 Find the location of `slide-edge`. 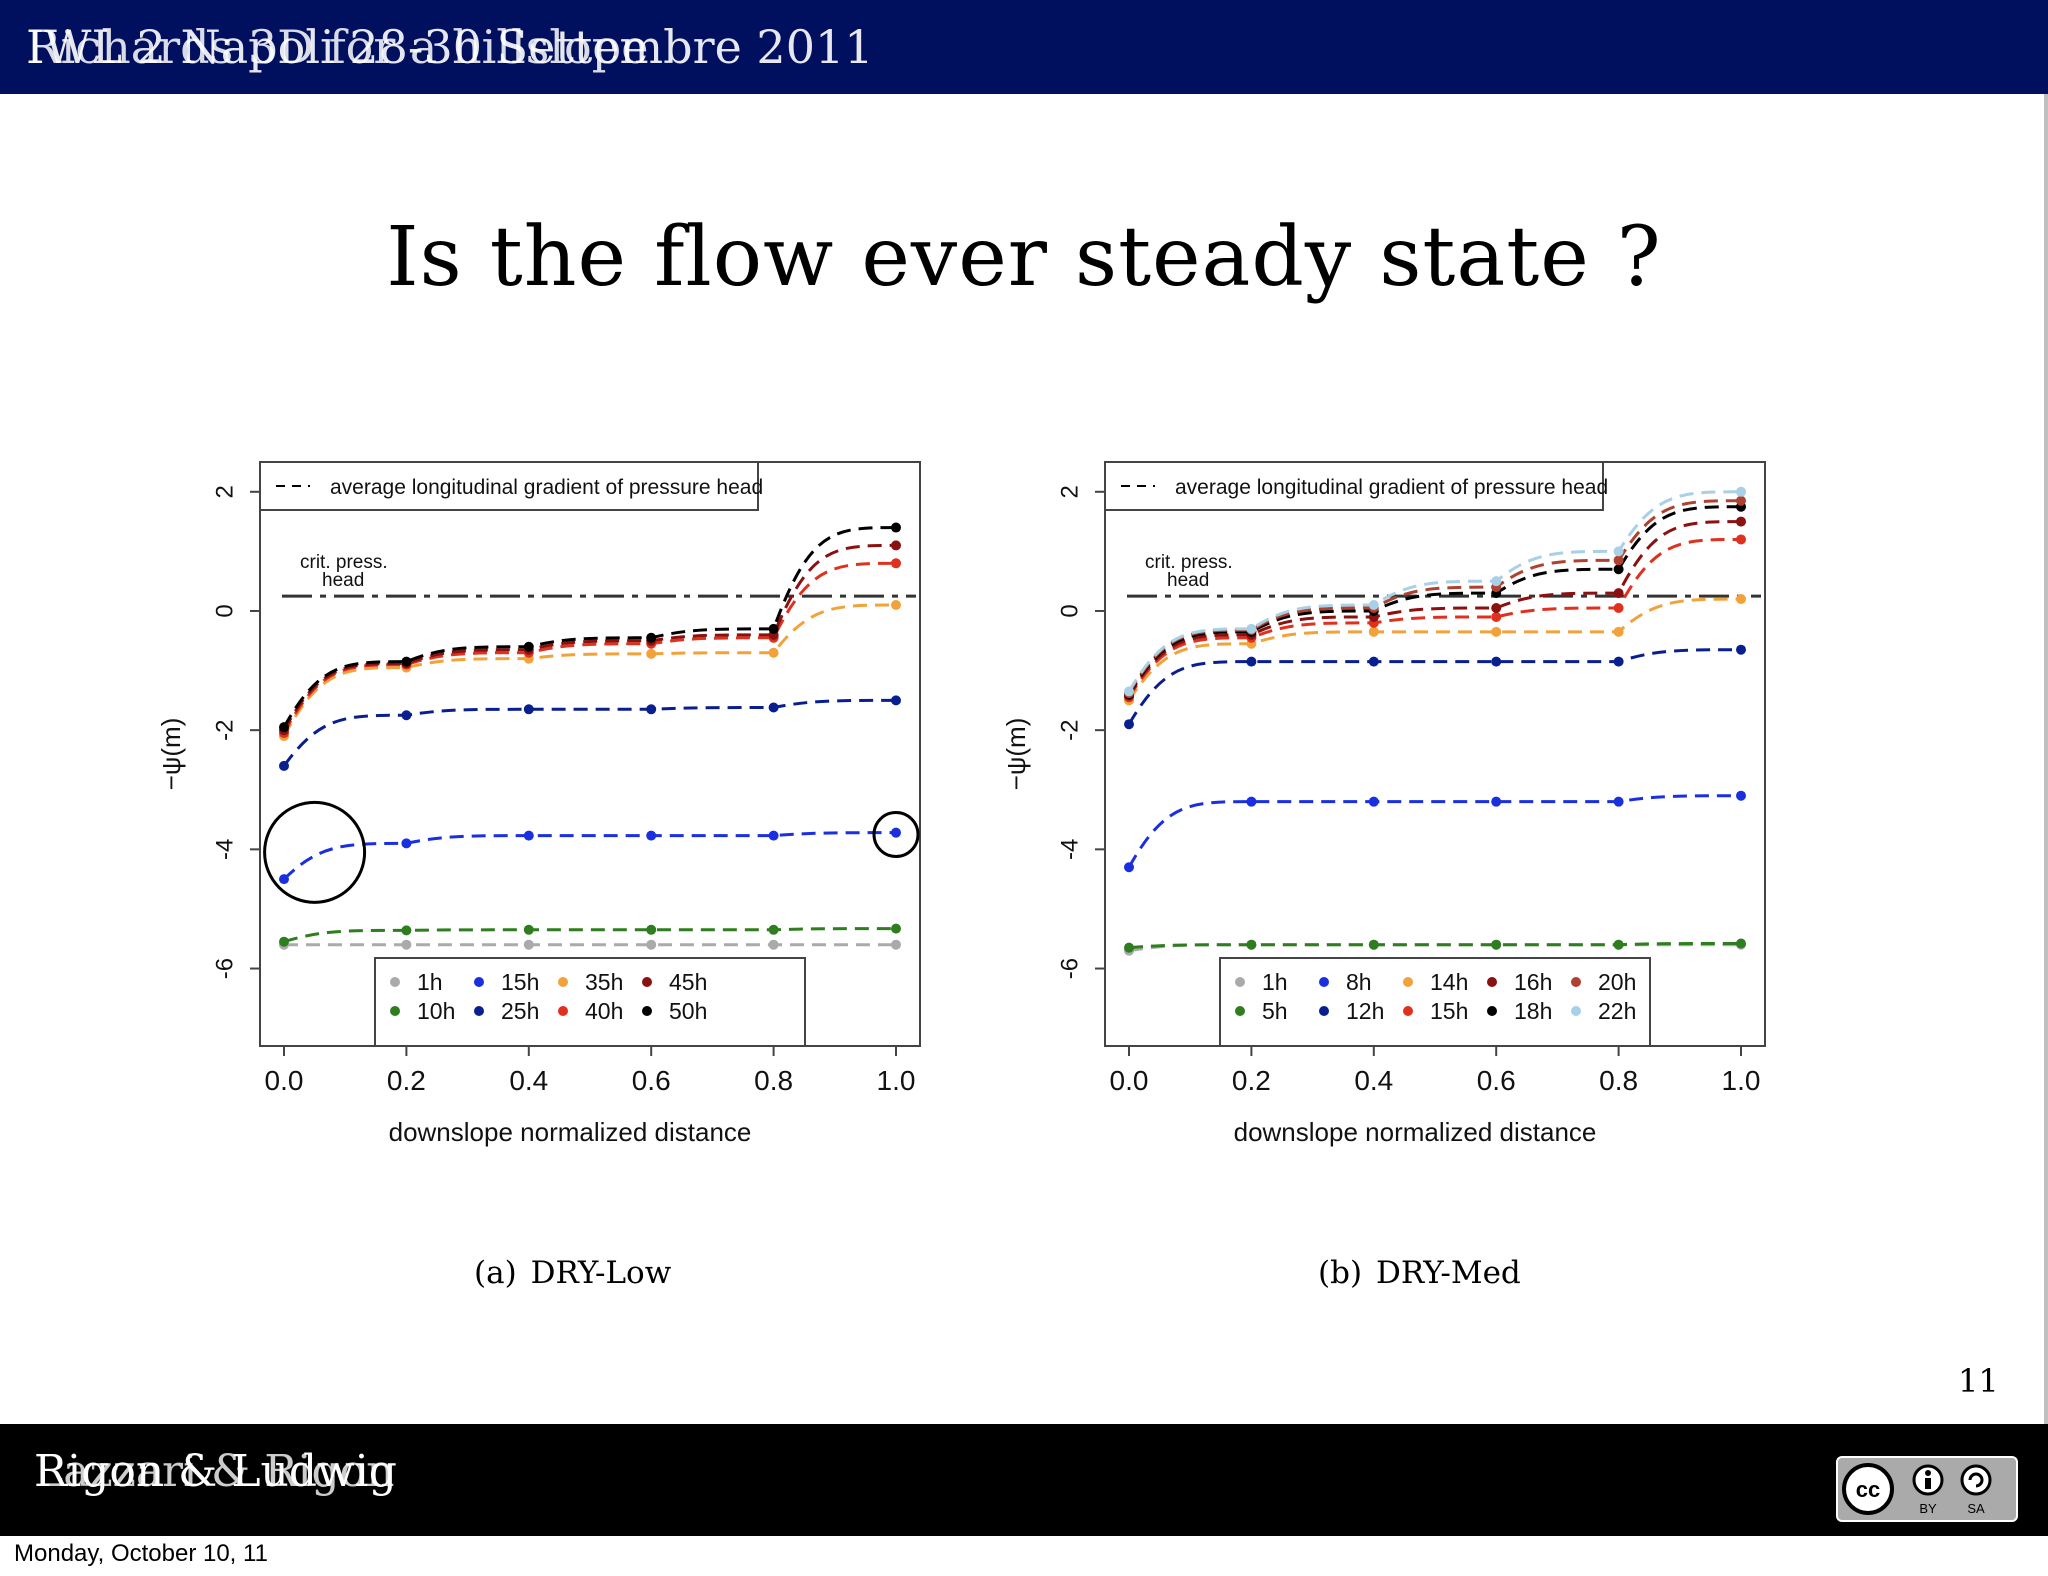

slide-edge is located at coordinates (2046, 759).